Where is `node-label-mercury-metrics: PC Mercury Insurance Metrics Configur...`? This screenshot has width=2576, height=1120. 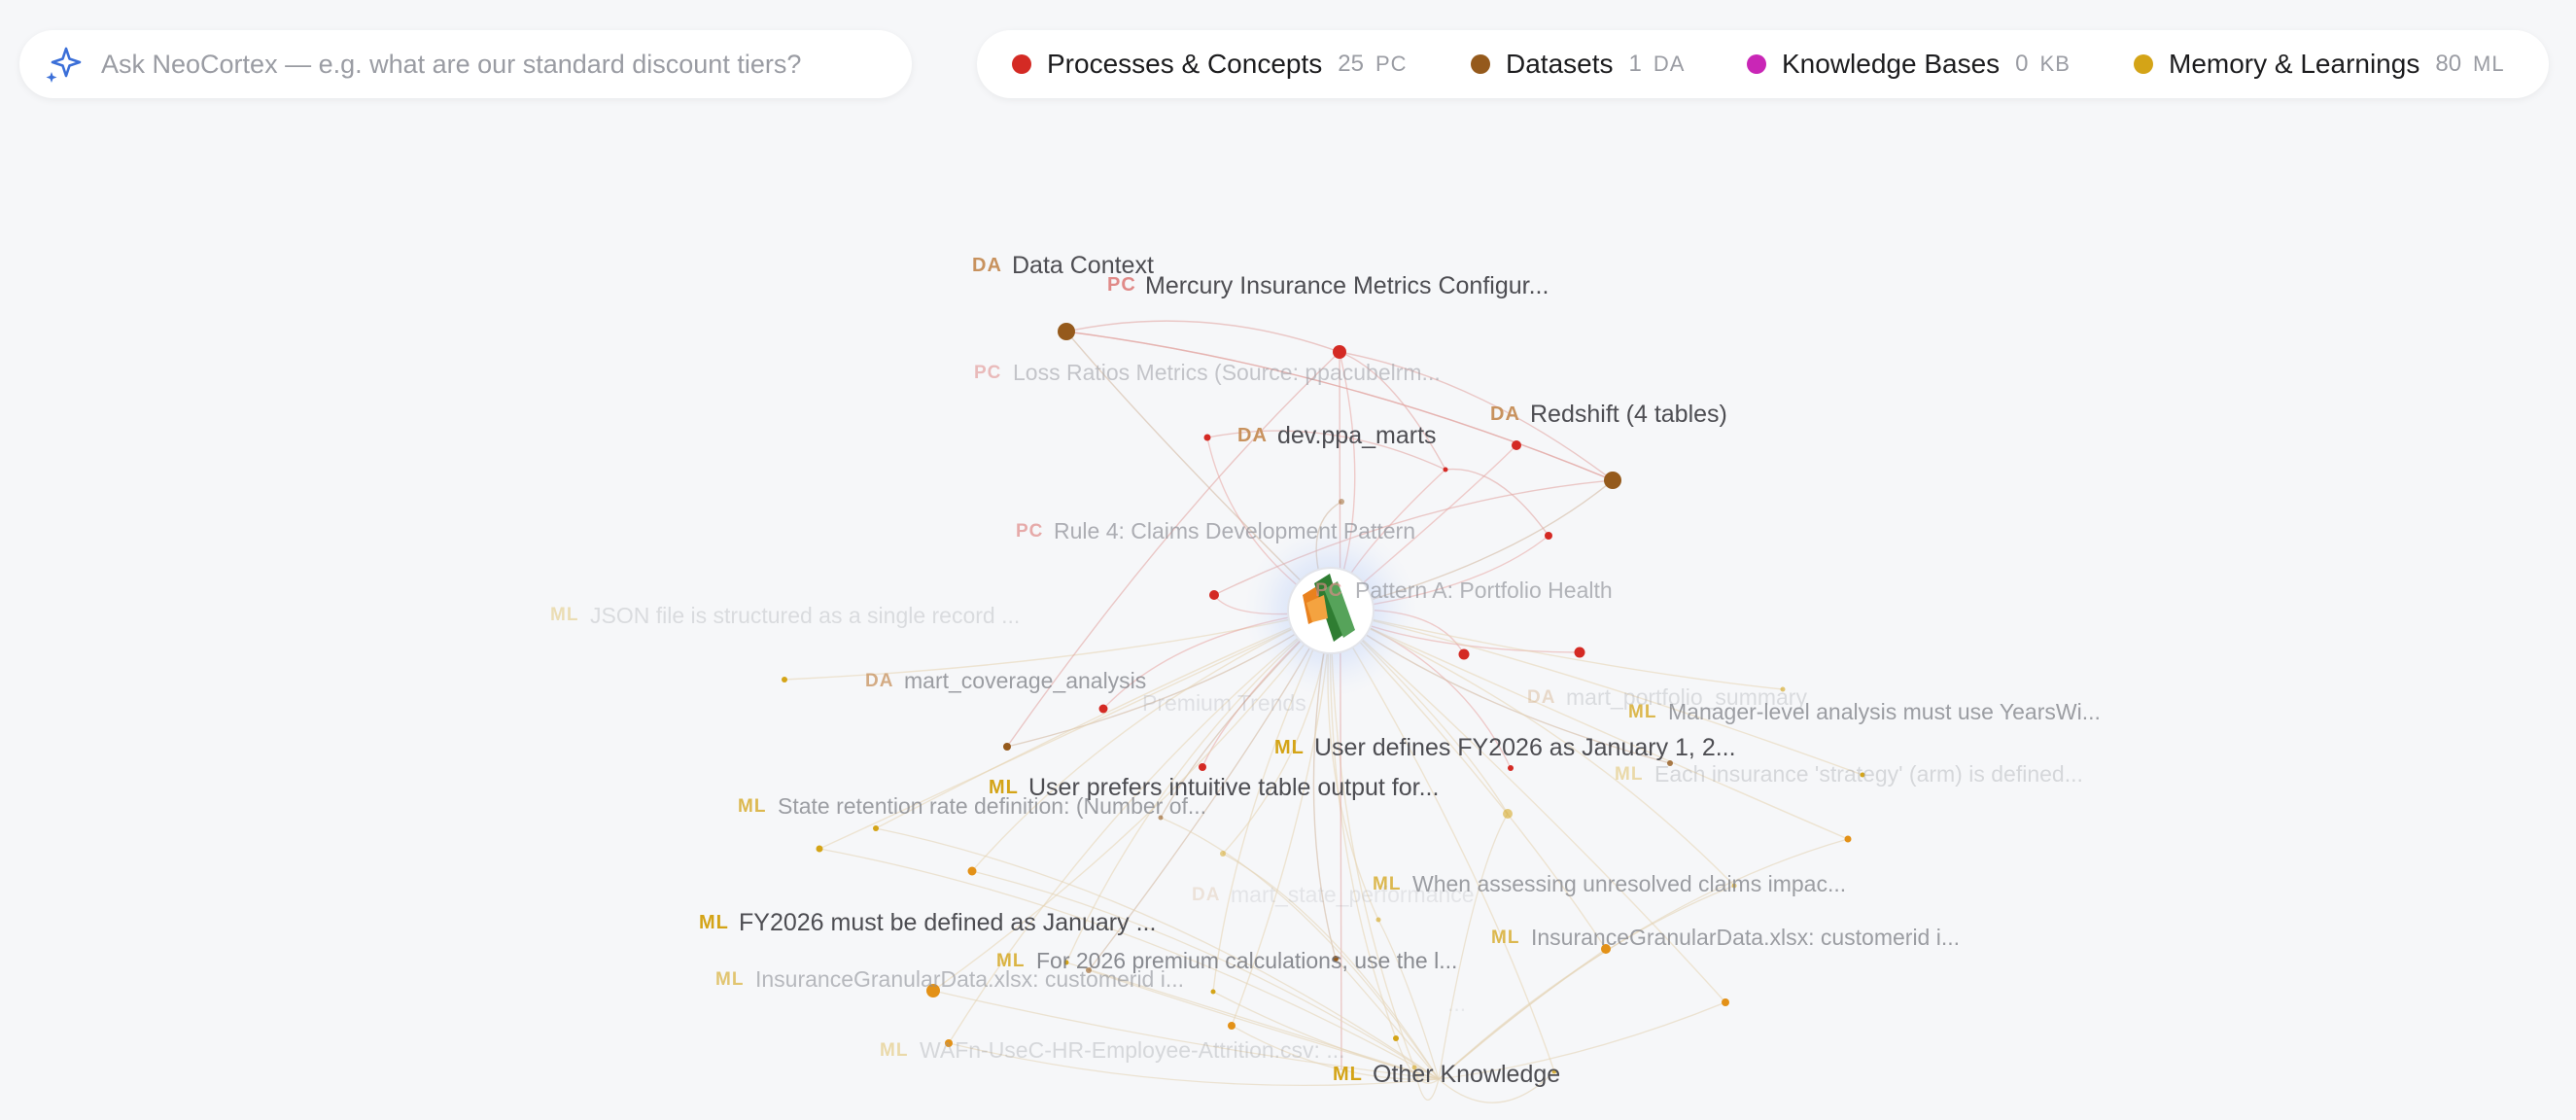 node-label-mercury-metrics: PC Mercury Insurance Metrics Configur... is located at coordinates (1328, 285).